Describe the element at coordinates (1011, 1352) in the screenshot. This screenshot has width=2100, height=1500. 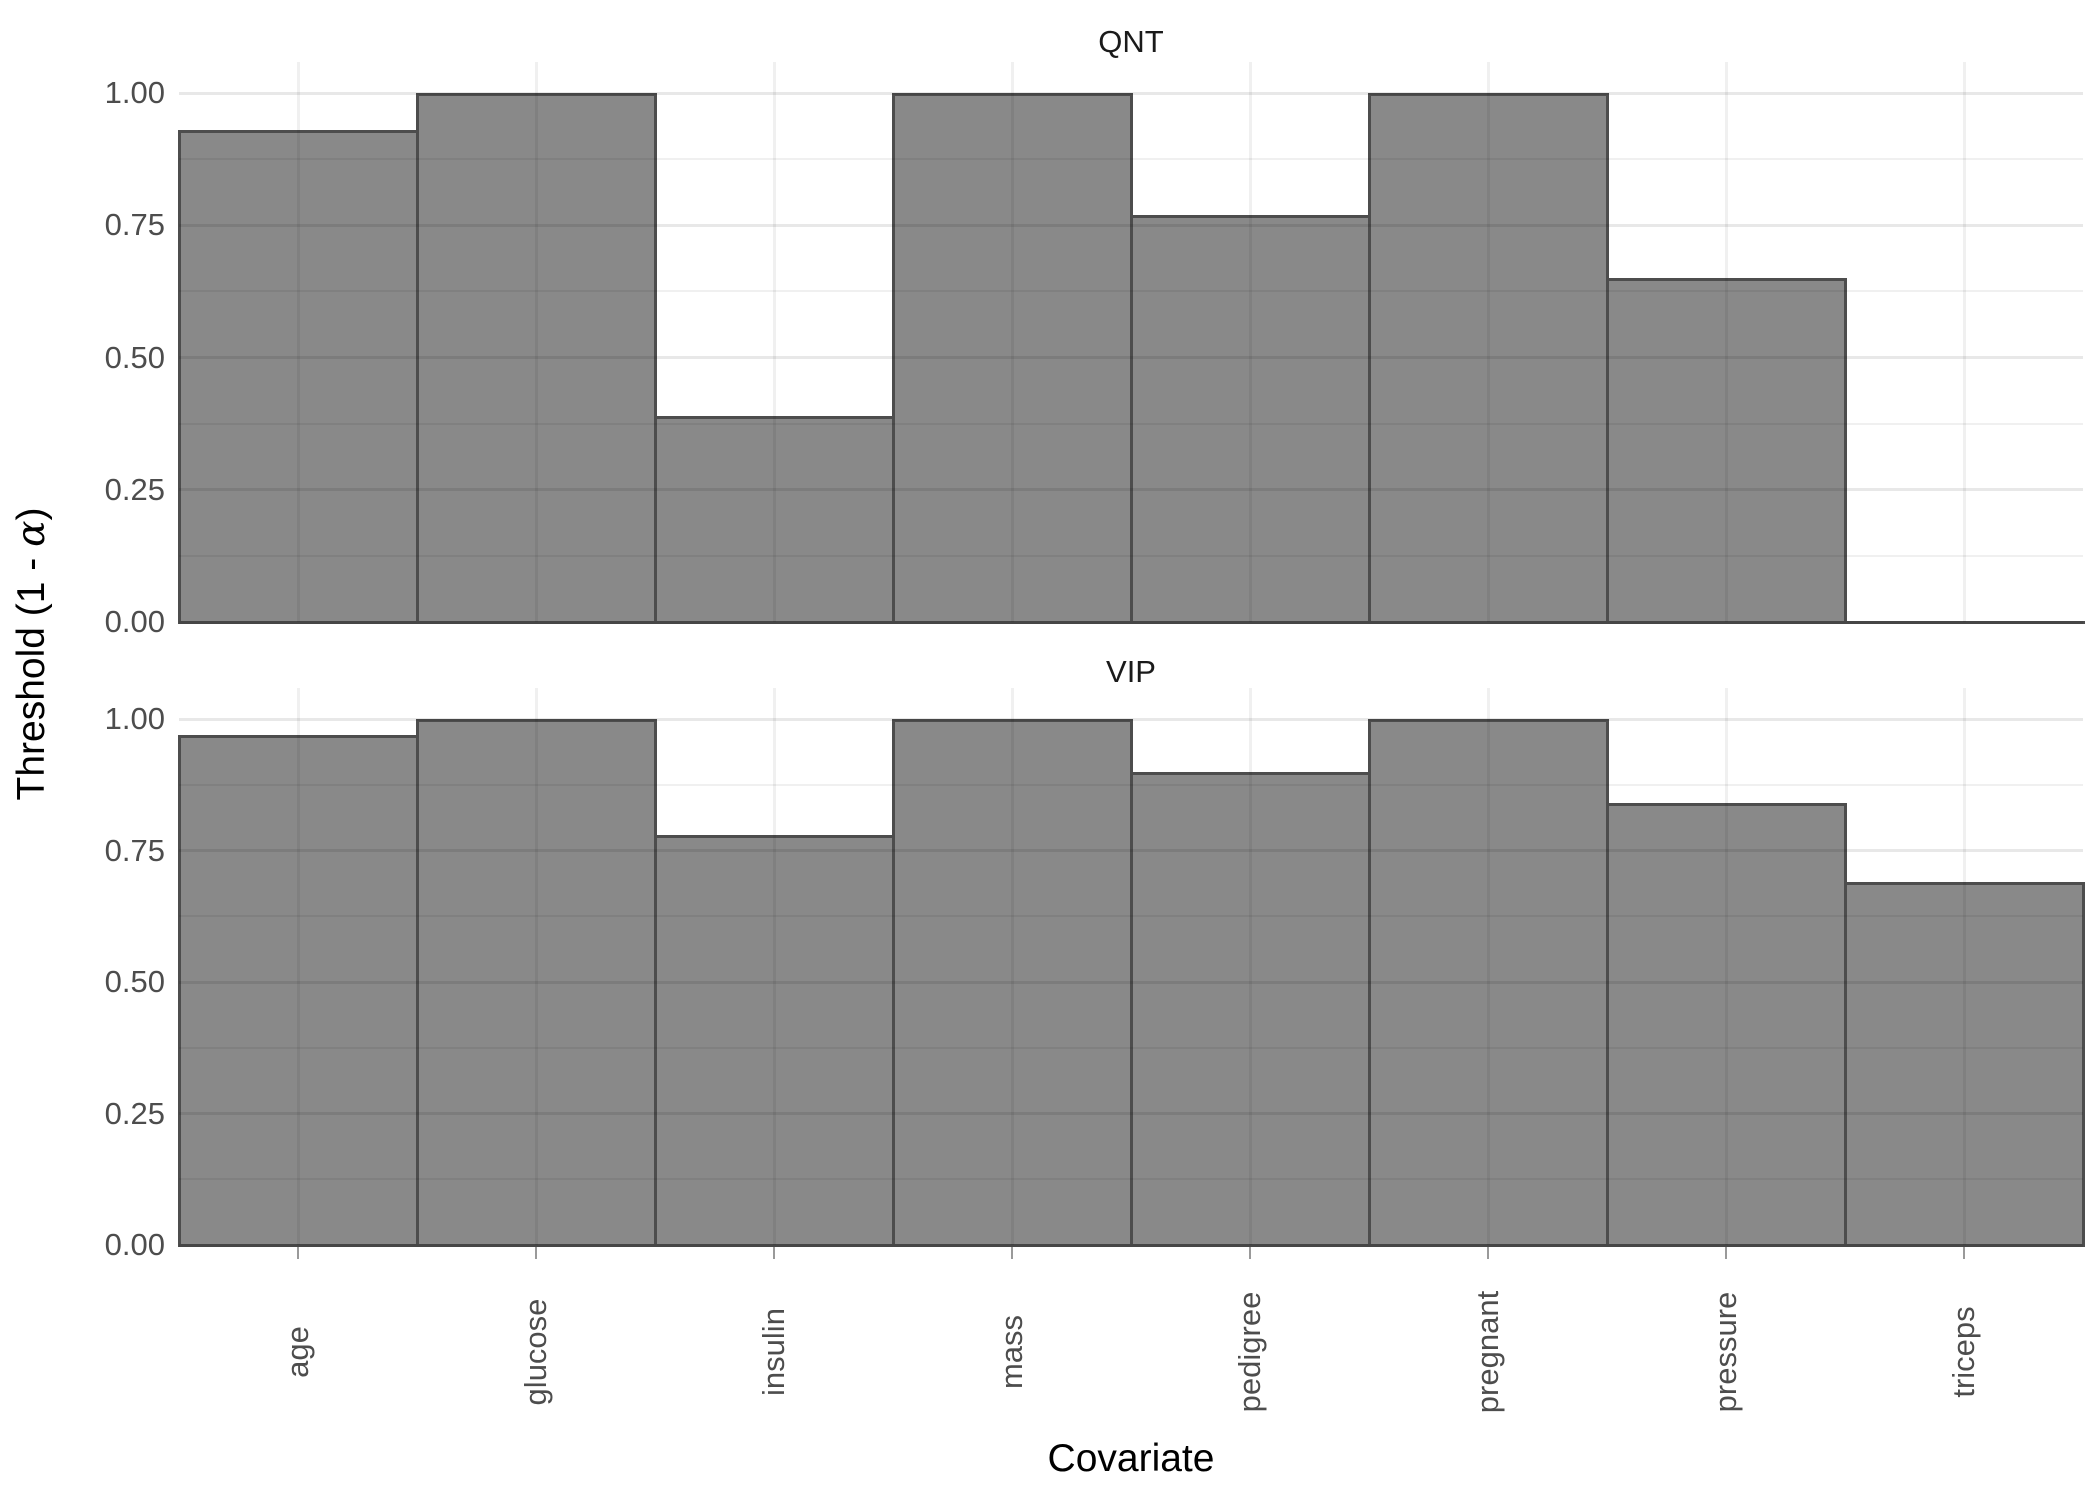
I see `x-tick-label-mass: mass` at that location.